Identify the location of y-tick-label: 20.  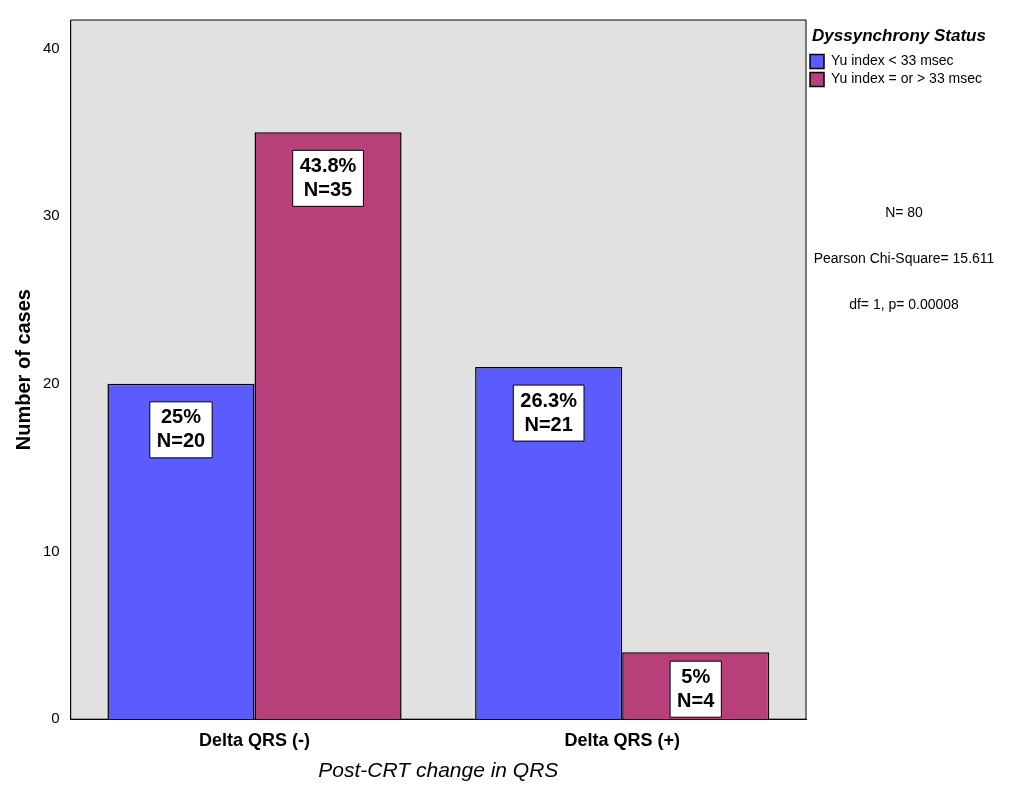
(51, 382).